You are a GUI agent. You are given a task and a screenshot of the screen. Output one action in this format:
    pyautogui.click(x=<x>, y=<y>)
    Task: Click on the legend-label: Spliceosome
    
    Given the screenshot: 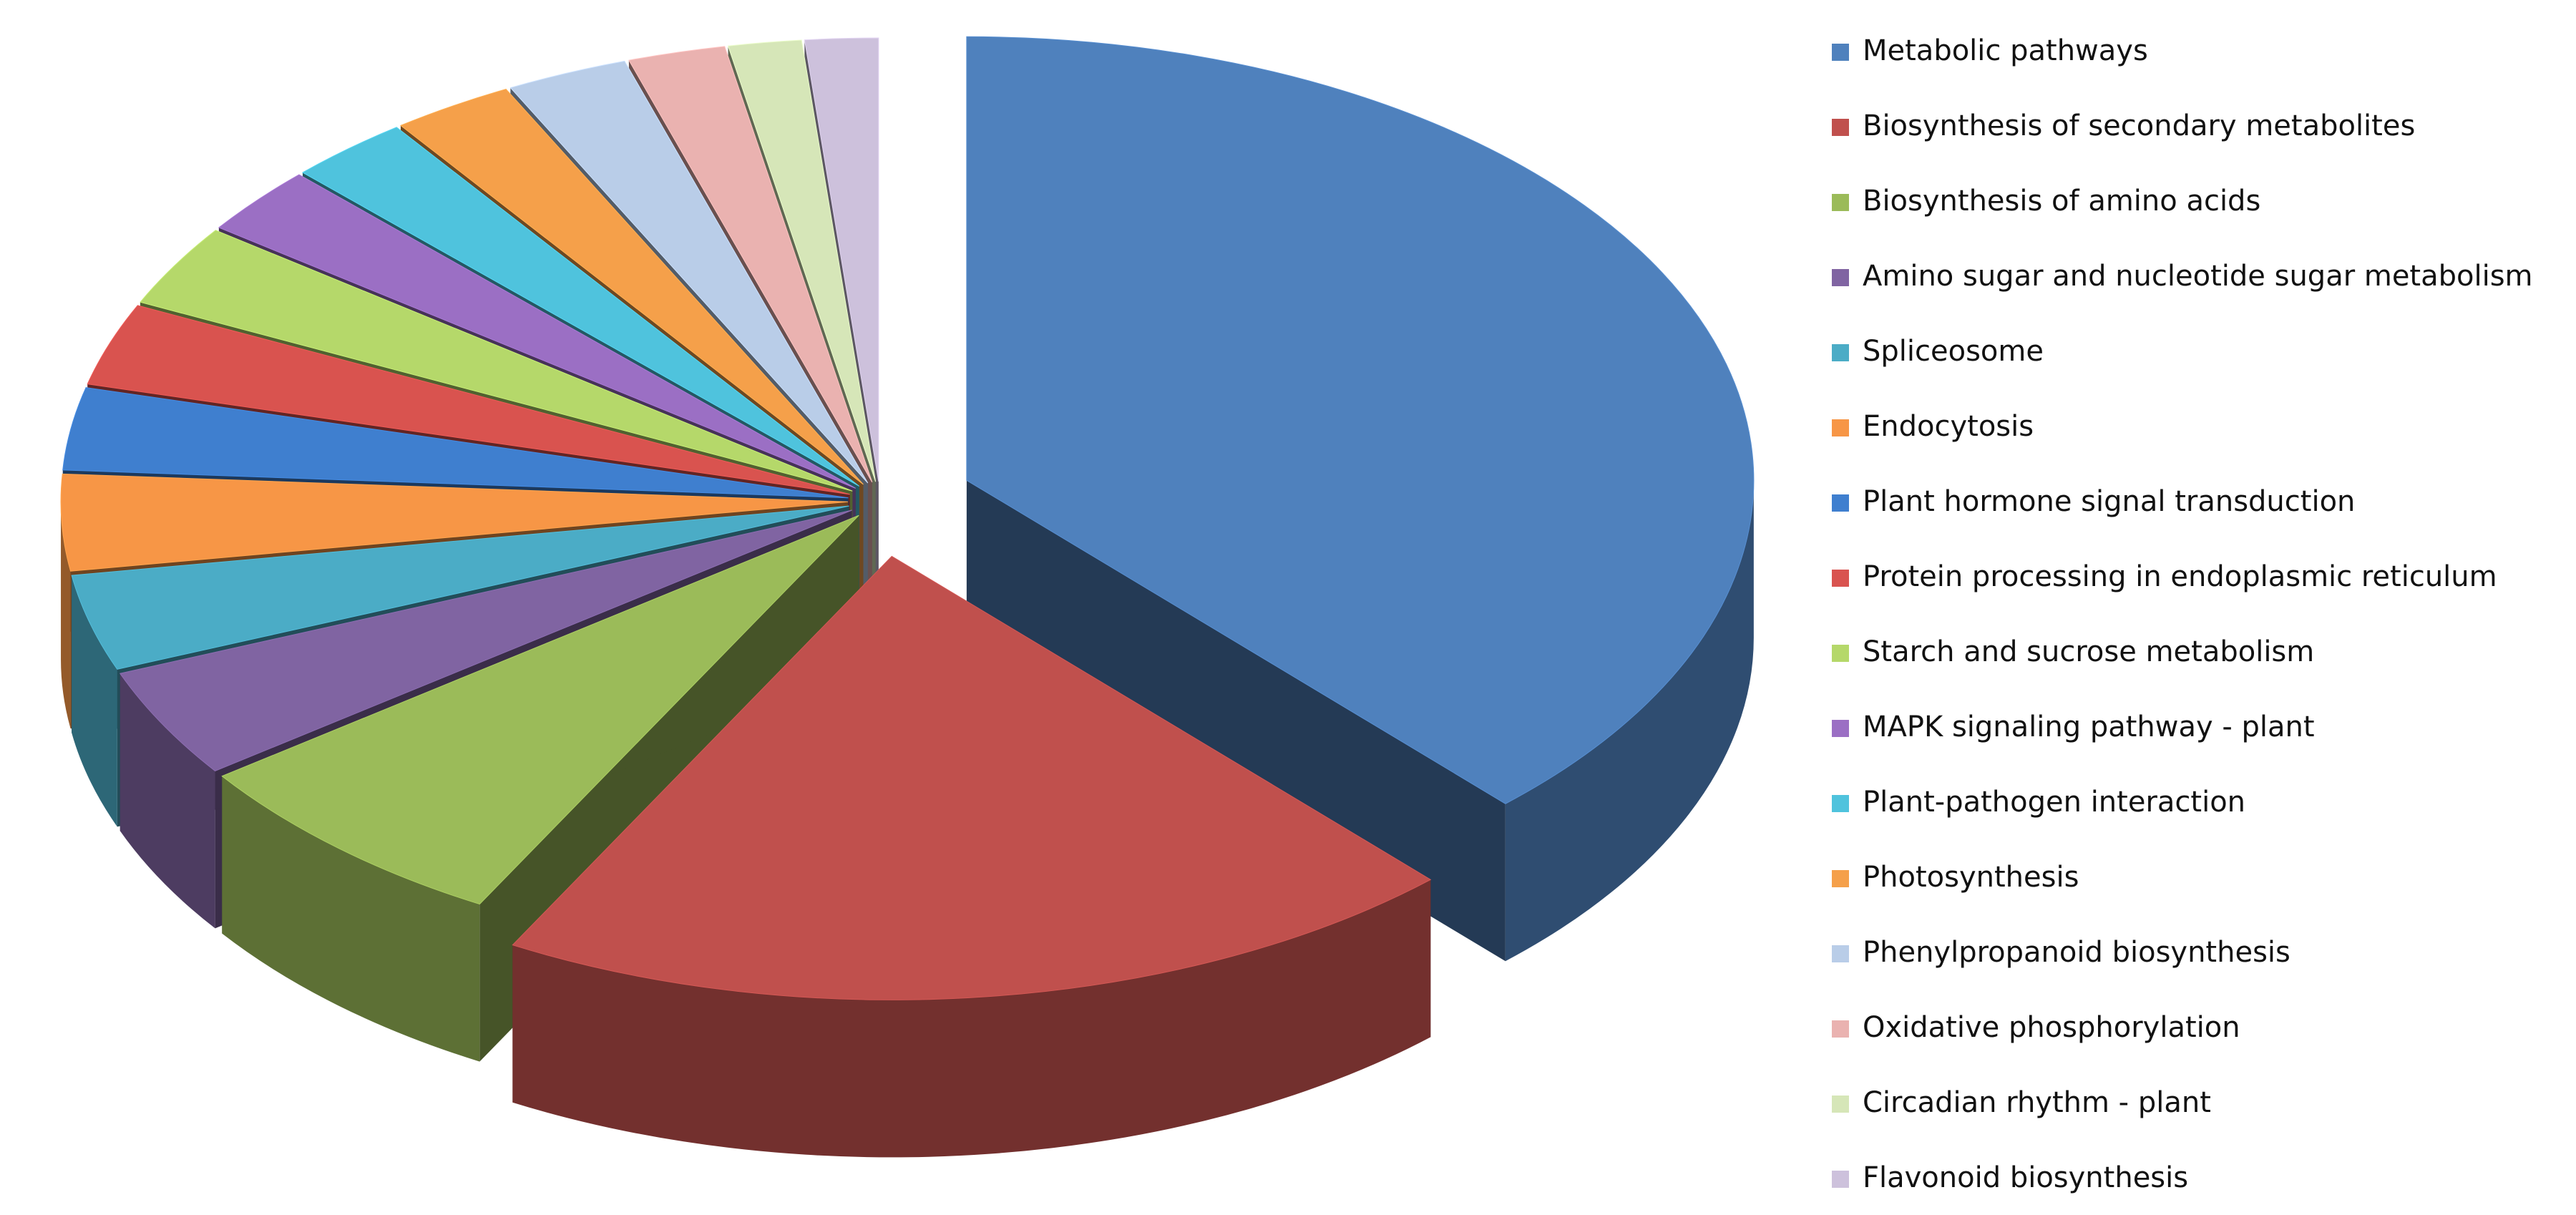 What is the action you would take?
    pyautogui.click(x=1953, y=351)
    